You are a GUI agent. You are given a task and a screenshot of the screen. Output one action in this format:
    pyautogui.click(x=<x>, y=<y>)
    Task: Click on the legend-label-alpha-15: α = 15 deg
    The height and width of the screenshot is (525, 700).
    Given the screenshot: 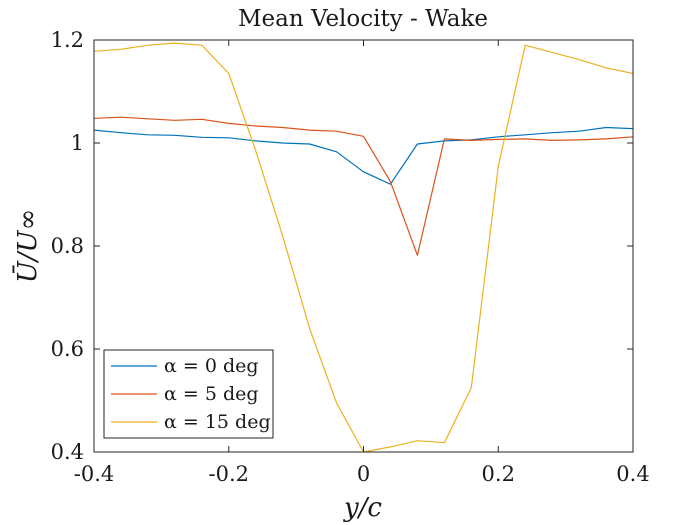 What is the action you would take?
    pyautogui.click(x=217, y=422)
    